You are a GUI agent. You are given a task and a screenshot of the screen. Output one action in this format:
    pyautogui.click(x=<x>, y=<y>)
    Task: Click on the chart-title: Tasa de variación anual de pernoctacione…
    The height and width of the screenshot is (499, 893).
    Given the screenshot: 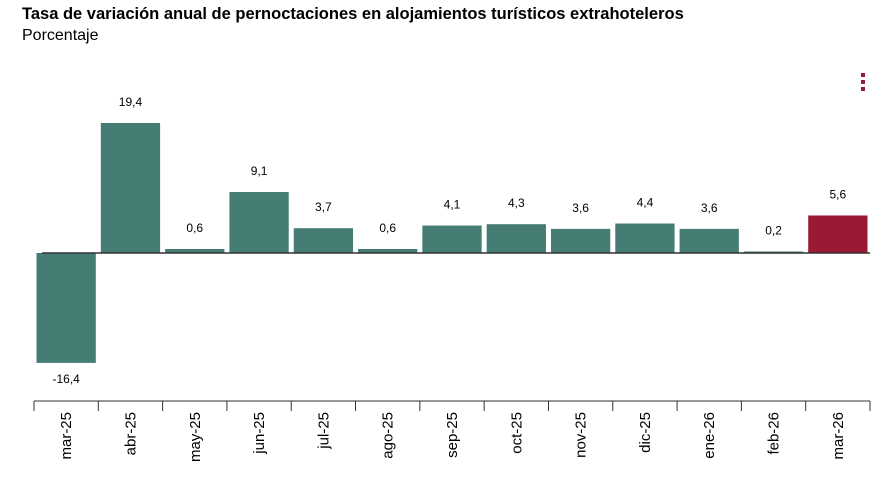 What is the action you would take?
    pyautogui.click(x=353, y=14)
    